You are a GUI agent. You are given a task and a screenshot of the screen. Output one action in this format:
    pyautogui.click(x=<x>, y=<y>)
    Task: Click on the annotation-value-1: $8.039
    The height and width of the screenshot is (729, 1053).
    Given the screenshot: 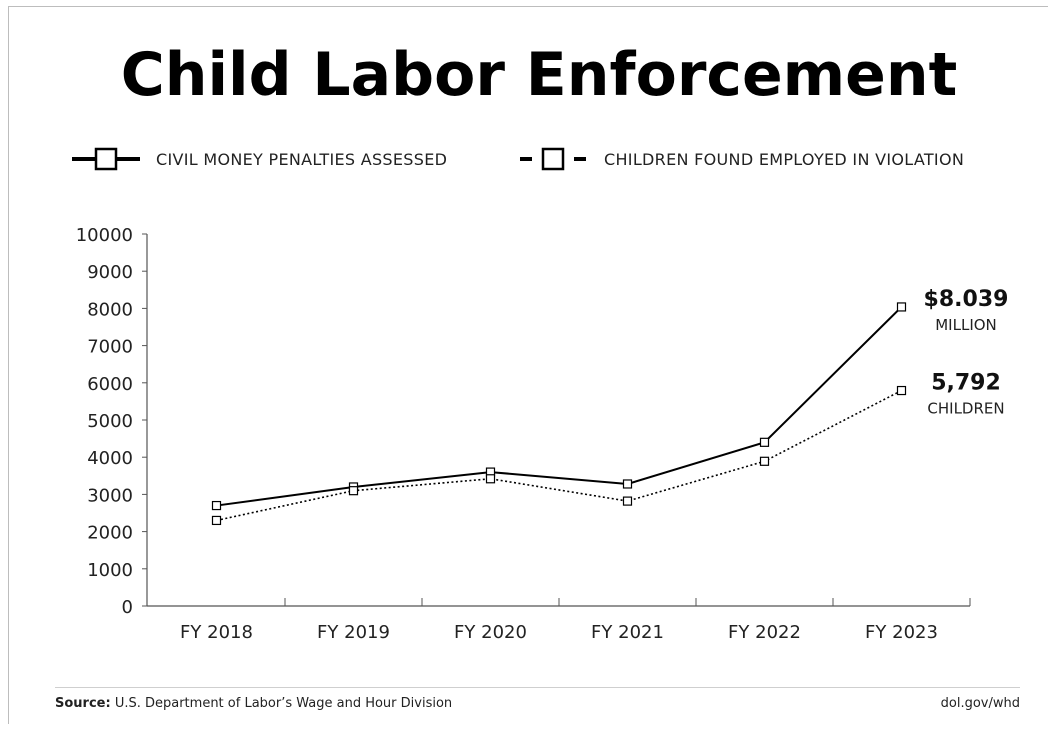 What is the action you would take?
    pyautogui.click(x=966, y=299)
    